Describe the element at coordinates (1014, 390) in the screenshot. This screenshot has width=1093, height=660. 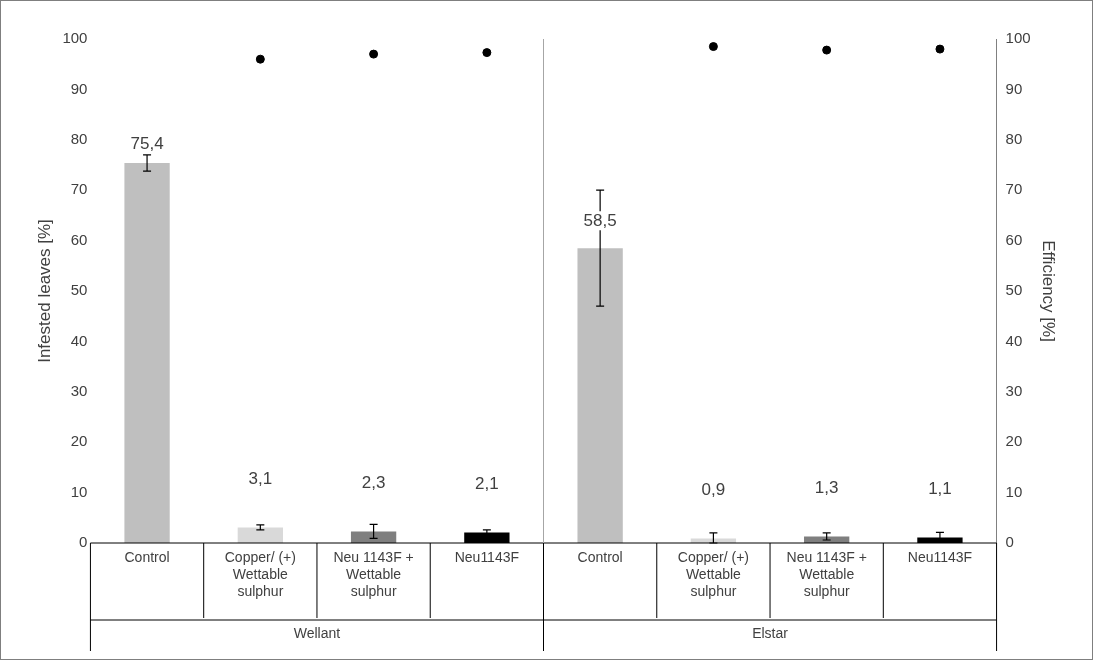
I see `y2-tick-label: 30` at that location.